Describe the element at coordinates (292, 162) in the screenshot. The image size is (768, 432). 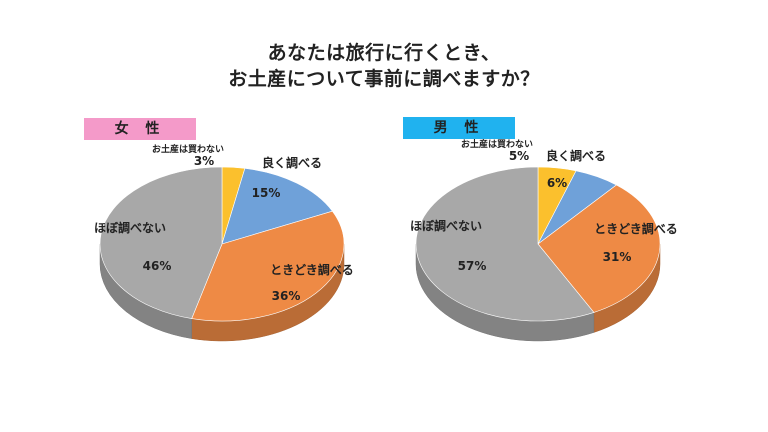
I see `pie-female-label-1: 良く調べる` at that location.